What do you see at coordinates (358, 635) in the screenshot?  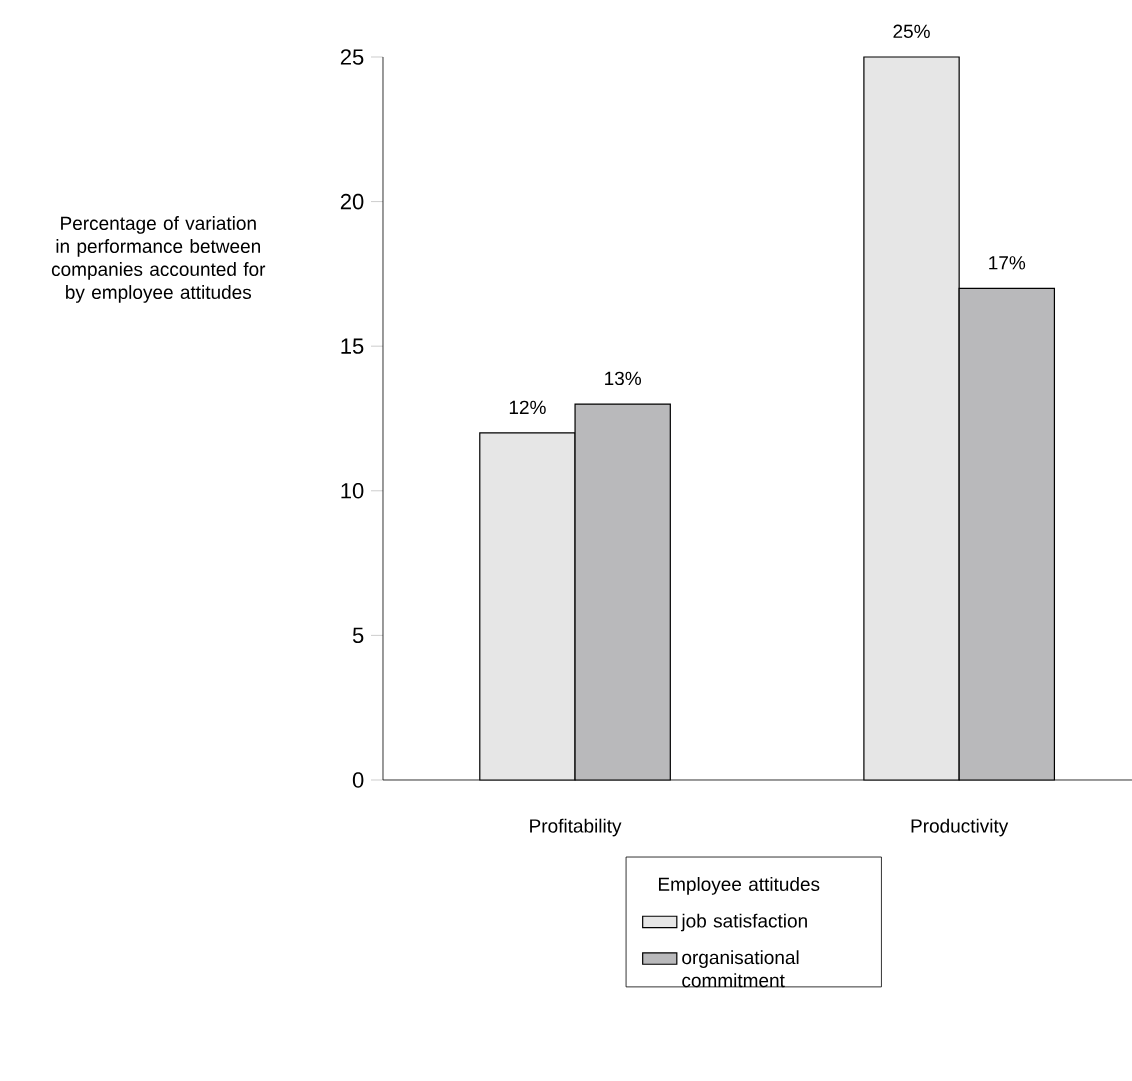 I see `y-tick-label: 5` at bounding box center [358, 635].